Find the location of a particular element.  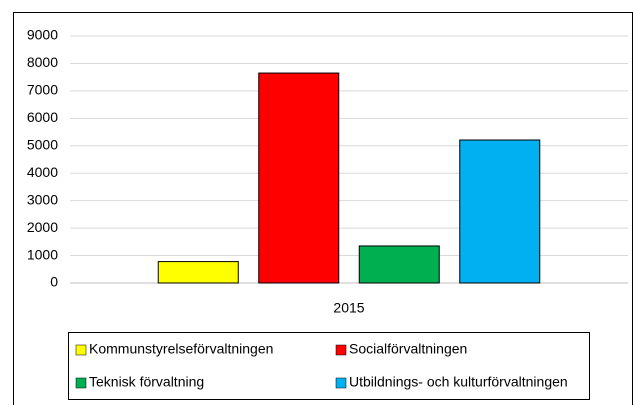

y-tick-label: 0 is located at coordinates (54, 282).